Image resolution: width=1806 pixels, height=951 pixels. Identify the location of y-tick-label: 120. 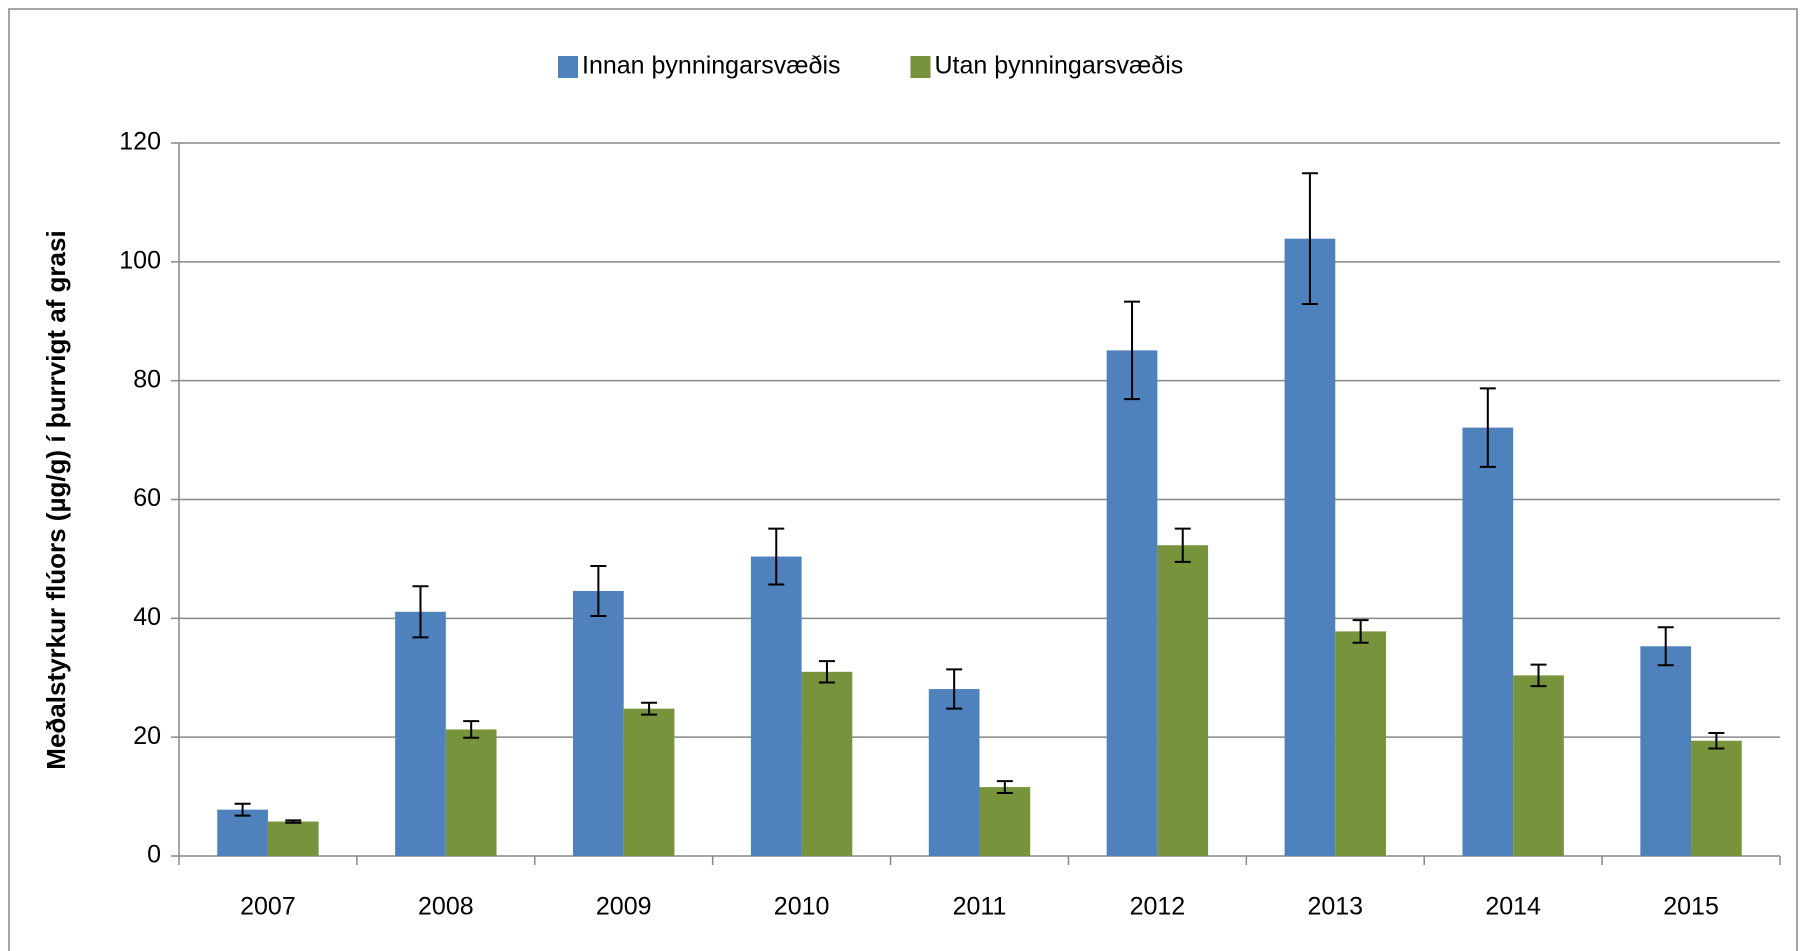
(140, 142).